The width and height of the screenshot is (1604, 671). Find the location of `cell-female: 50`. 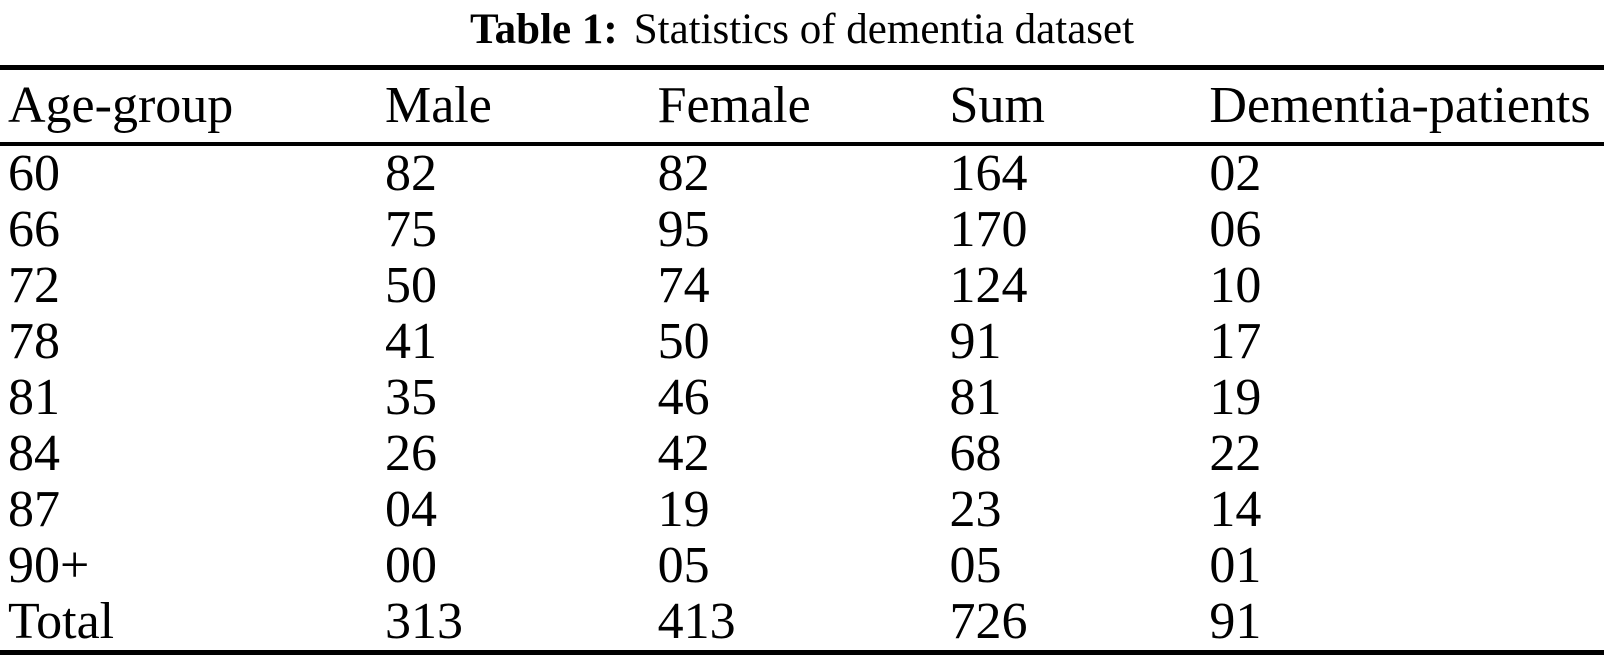

cell-female: 50 is located at coordinates (683, 341).